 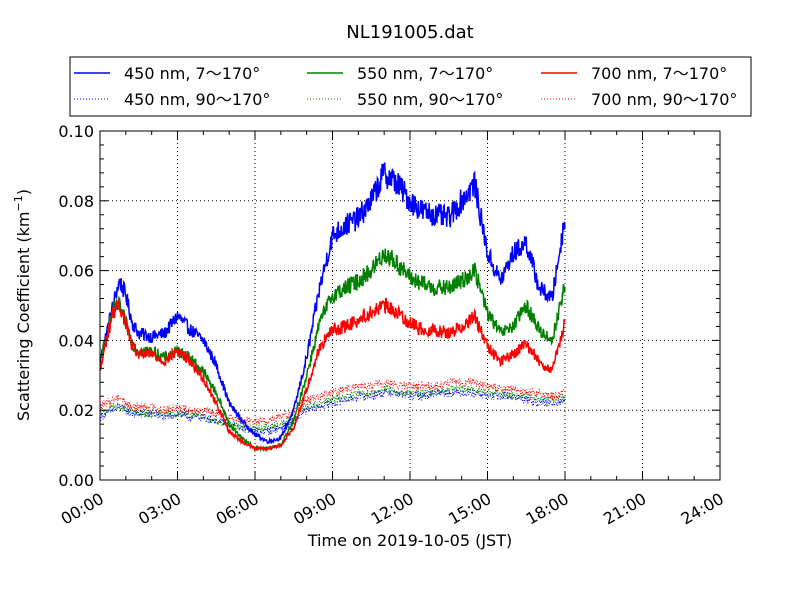 What do you see at coordinates (425, 73) in the screenshot?
I see `legend-label: 550 nm, 7～170°` at bounding box center [425, 73].